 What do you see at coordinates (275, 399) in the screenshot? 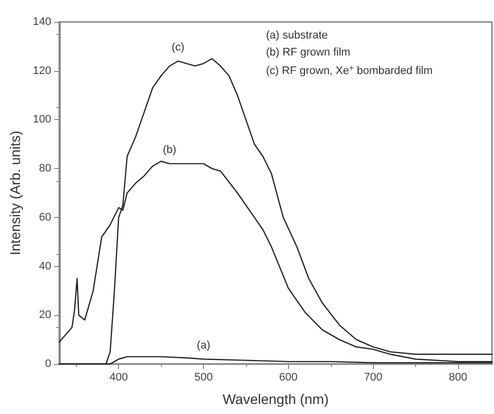
I see `x-axis-title: Wavelength (nm)` at bounding box center [275, 399].